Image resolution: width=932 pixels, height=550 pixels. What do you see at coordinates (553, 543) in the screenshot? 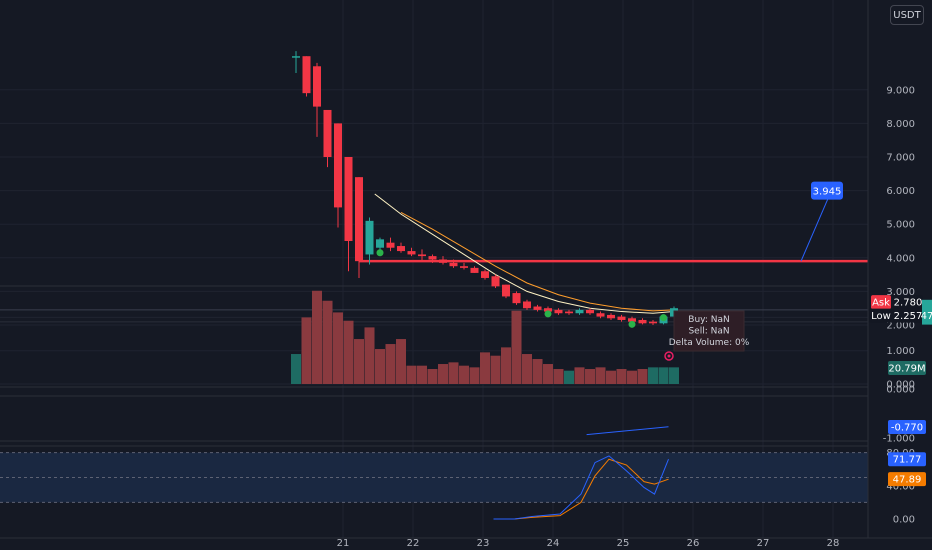
I see `time-tick-label: 24` at bounding box center [553, 543].